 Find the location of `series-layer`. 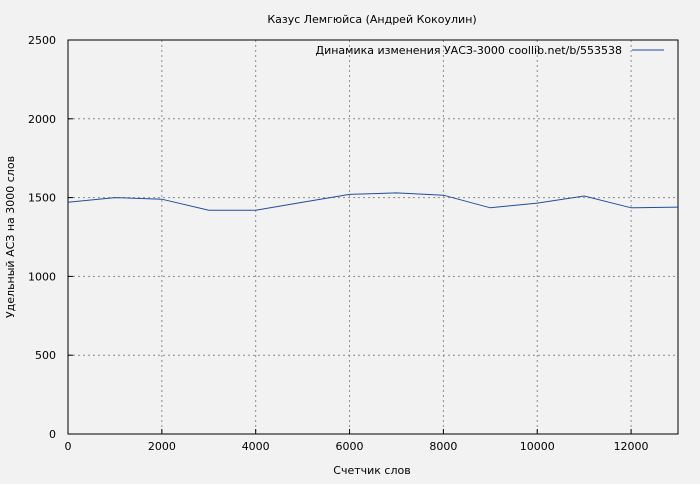

series-layer is located at coordinates (373, 201).